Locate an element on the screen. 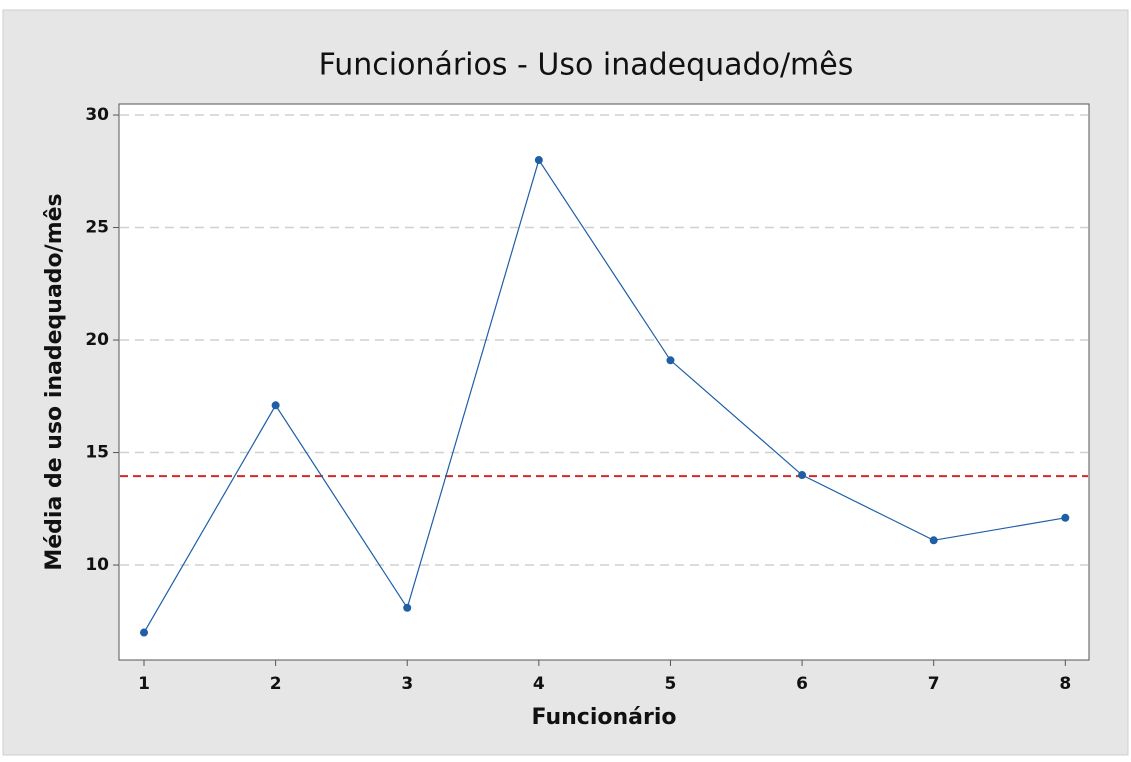 The width and height of the screenshot is (1131, 762). x-tick-label: 3 is located at coordinates (407, 684).